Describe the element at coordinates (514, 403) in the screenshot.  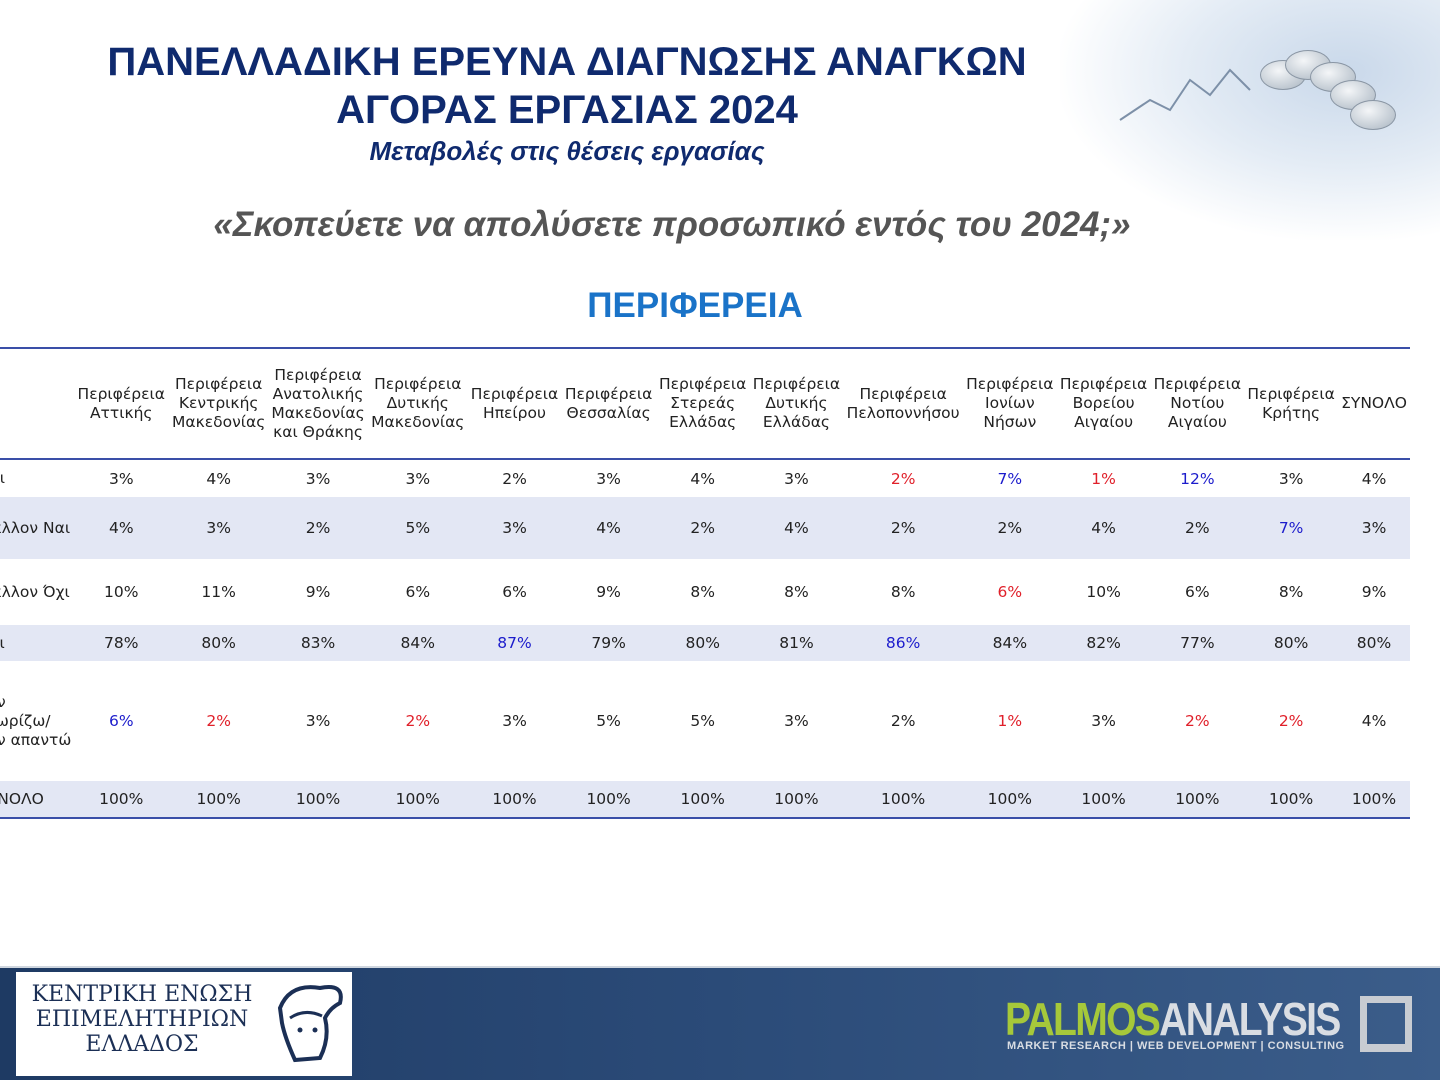
I see `column-header: Περιφέρεια Ηπείρου` at that location.